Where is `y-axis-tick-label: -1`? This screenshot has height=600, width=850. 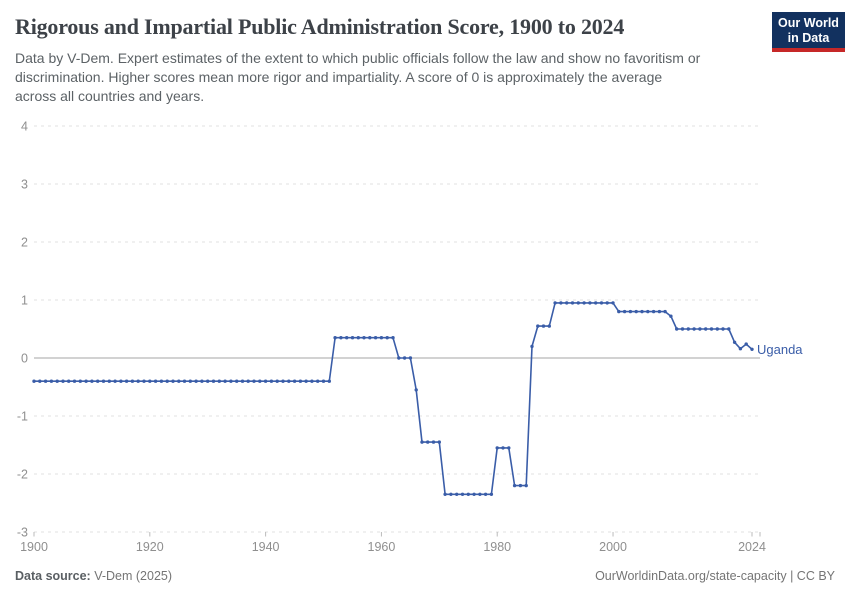 y-axis-tick-label: -1 is located at coordinates (22, 417).